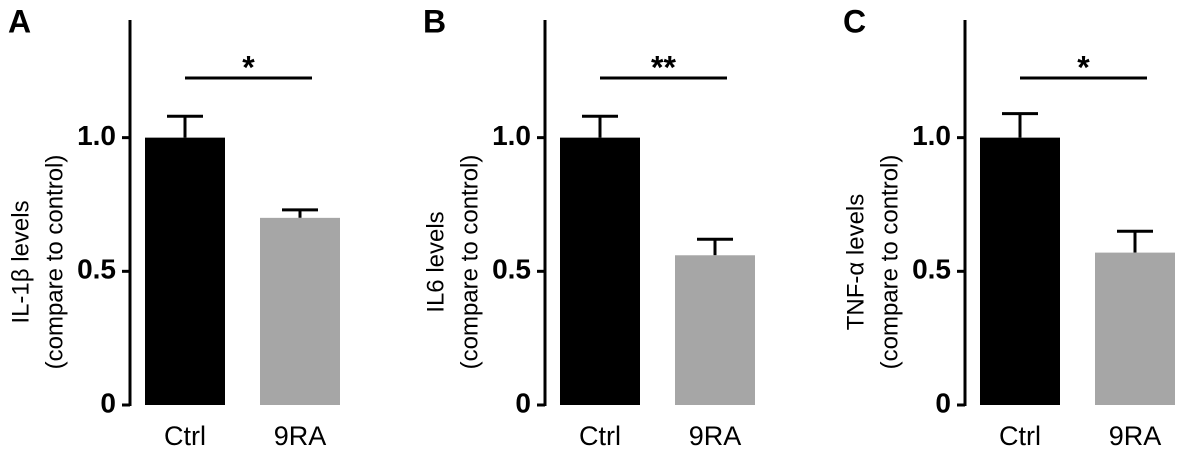  What do you see at coordinates (435, 261) in the screenshot?
I see `y-axis-label: IL6 levels` at bounding box center [435, 261].